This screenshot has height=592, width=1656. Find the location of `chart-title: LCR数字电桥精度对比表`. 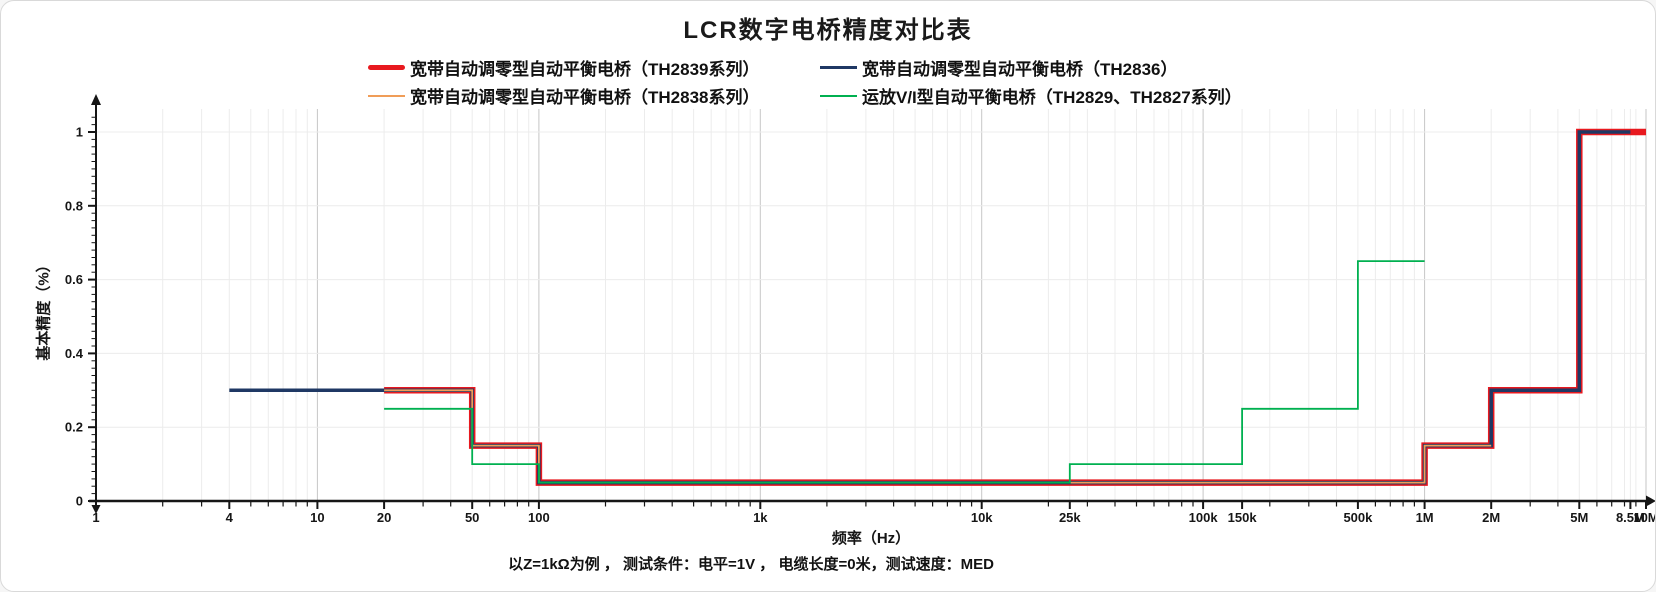

chart-title: LCR数字电桥精度对比表 is located at coordinates (828, 30).